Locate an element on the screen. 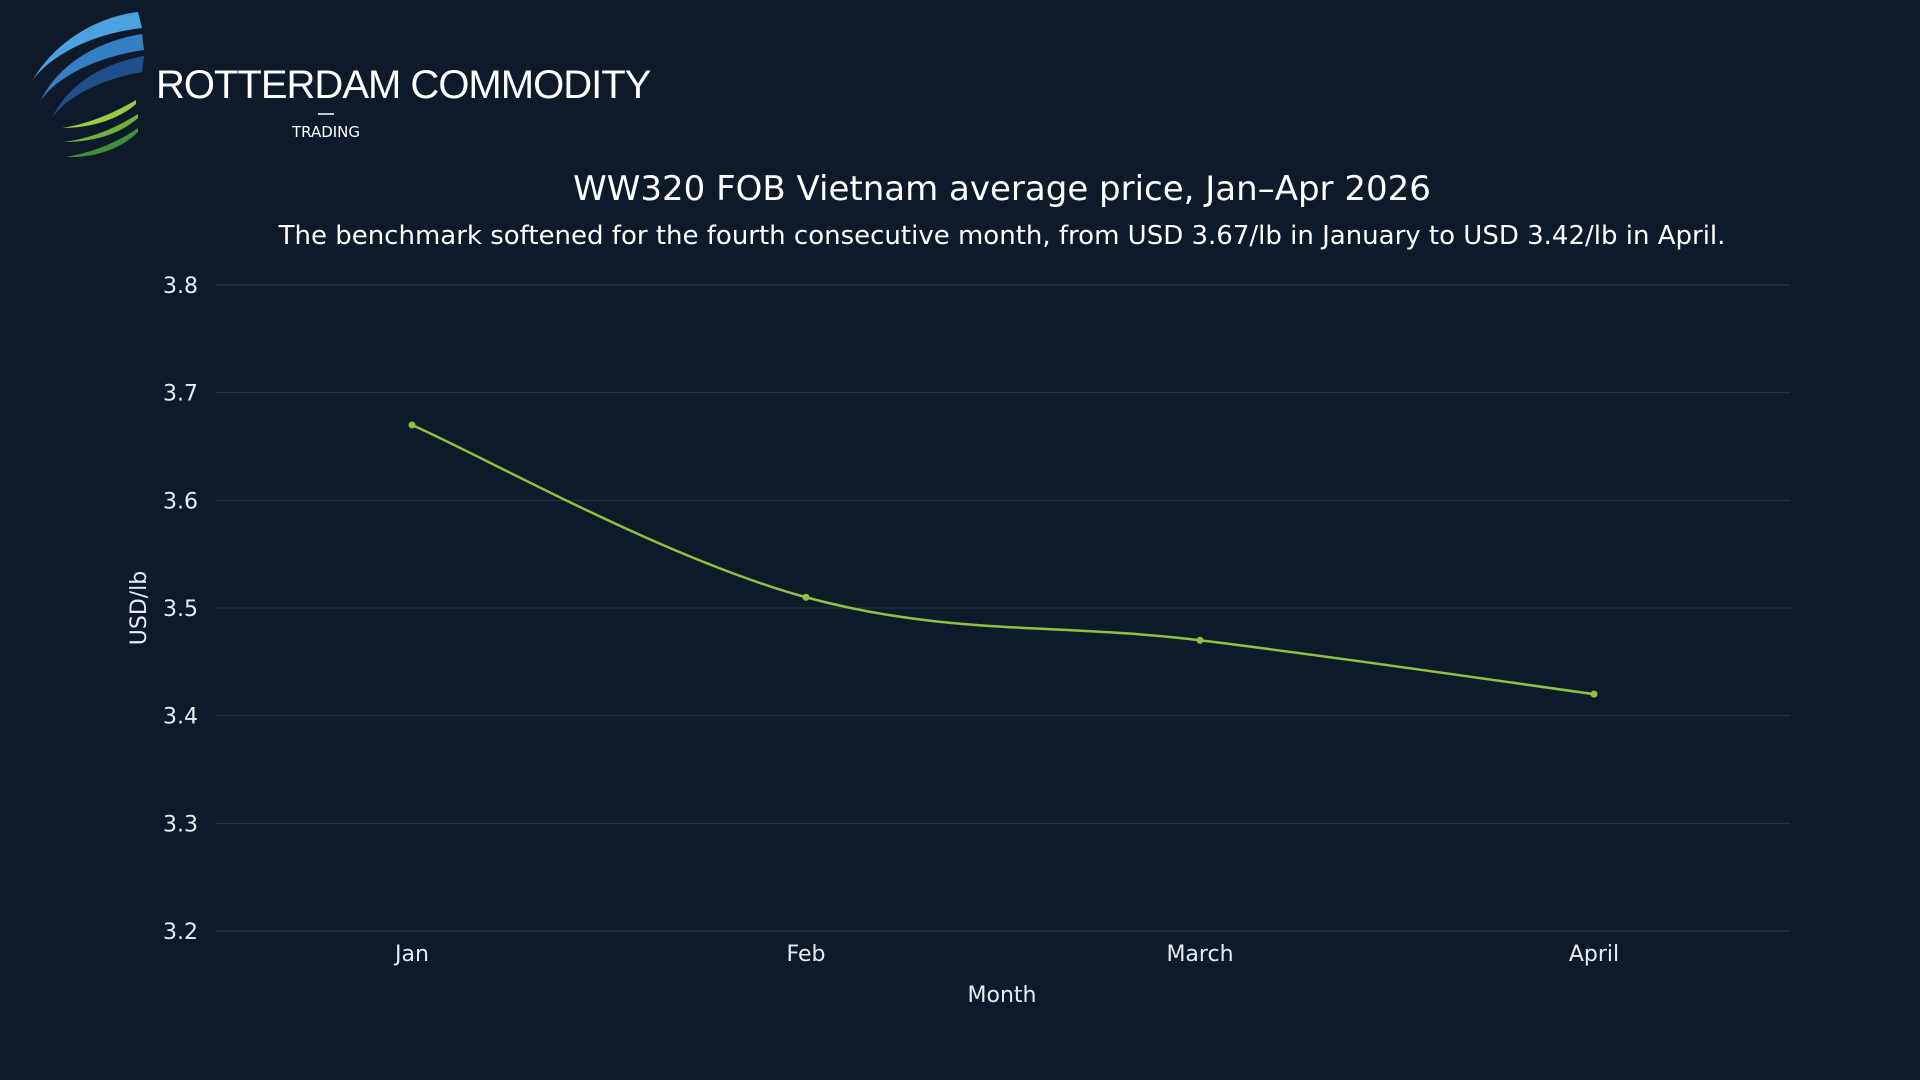 The height and width of the screenshot is (1080, 1920). y-axis-title: USD/lb is located at coordinates (139, 608).